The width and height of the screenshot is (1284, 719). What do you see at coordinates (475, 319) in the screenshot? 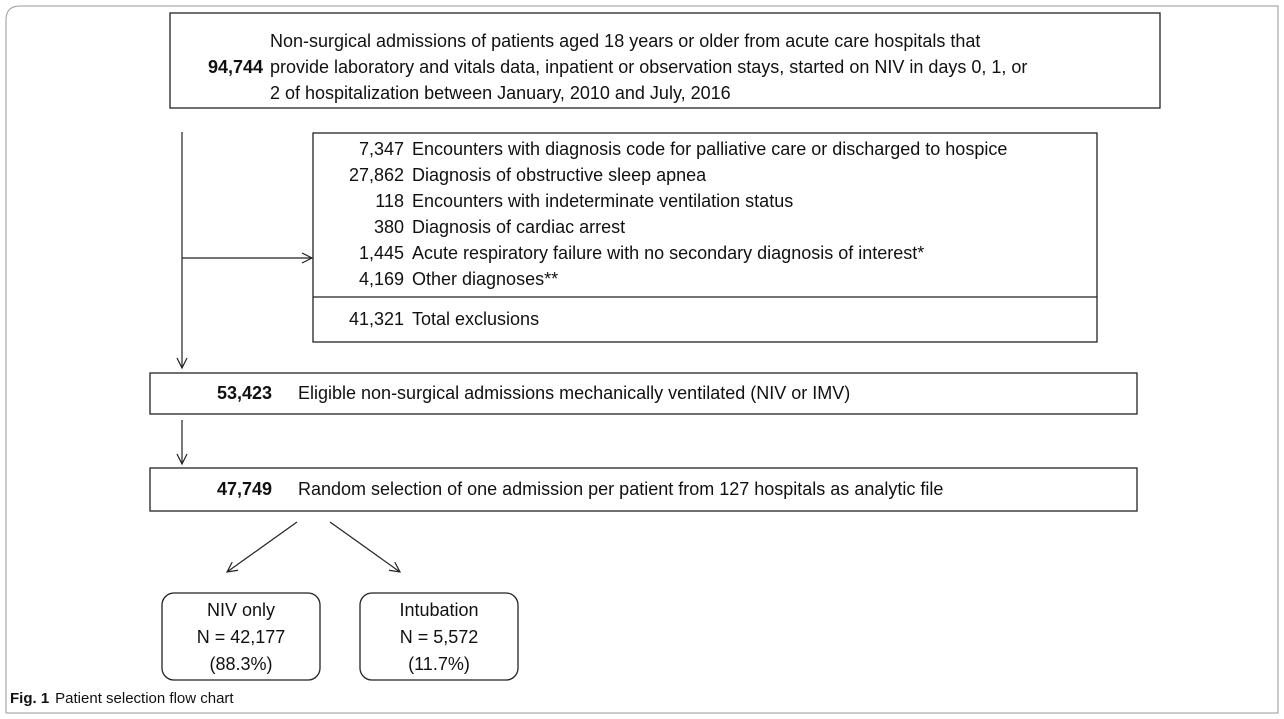
I see `total-label: Total exclusions` at bounding box center [475, 319].